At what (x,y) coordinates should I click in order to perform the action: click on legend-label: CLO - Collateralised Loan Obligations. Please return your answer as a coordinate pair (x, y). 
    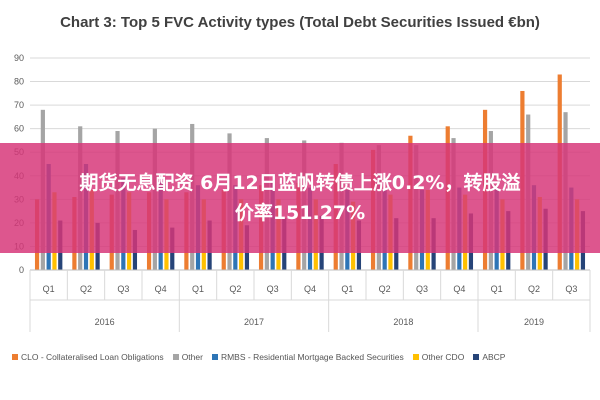
    Looking at the image, I should click on (92, 357).